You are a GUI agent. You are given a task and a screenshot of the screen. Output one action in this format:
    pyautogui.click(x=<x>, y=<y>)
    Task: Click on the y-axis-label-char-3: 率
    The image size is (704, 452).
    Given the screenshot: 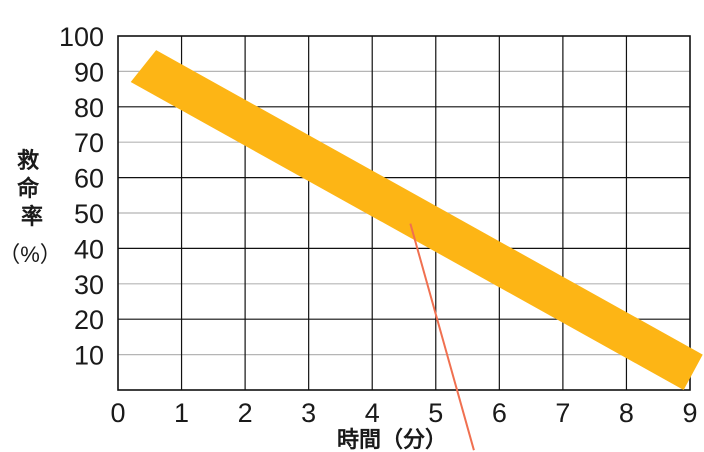 What is the action you would take?
    pyautogui.click(x=32, y=217)
    